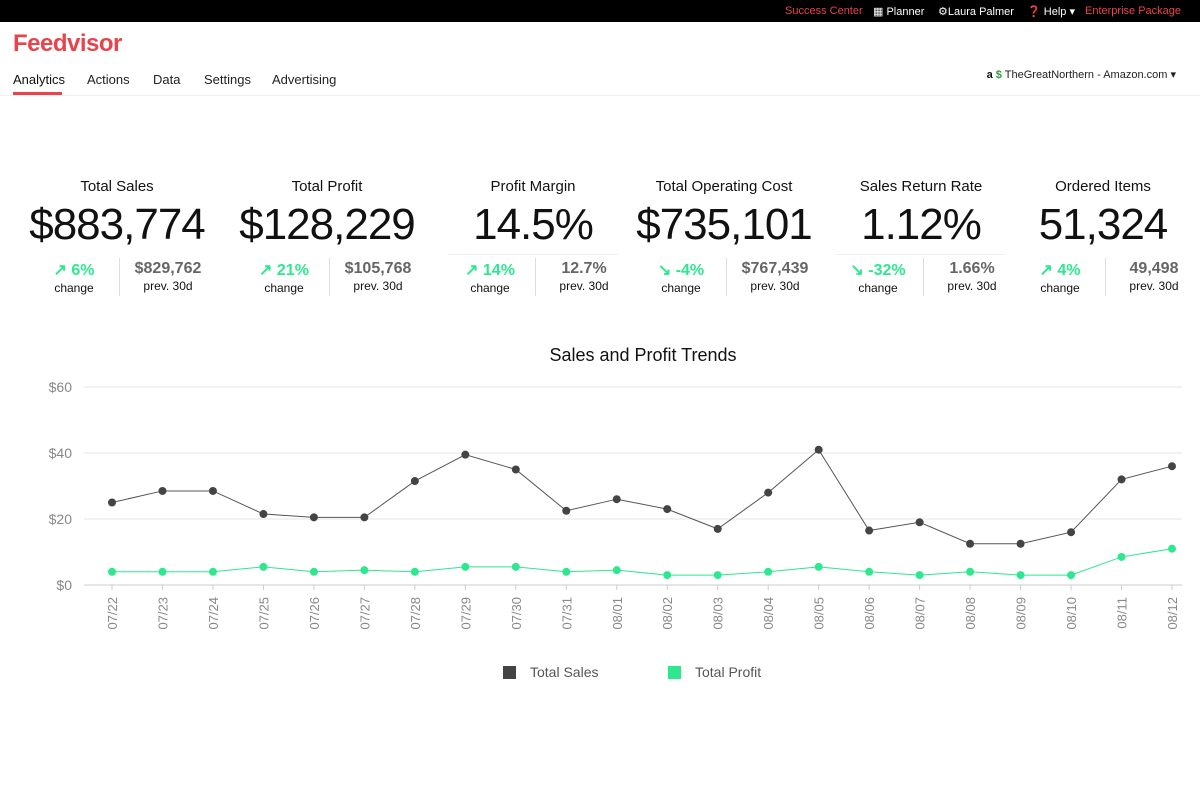  I want to click on help-menu: ❓ Help ▾, so click(1051, 11).